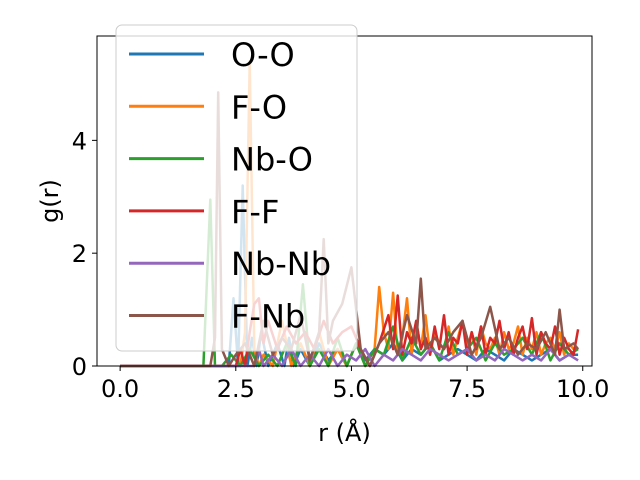  I want to click on legend-label: F-Nb, so click(268, 317).